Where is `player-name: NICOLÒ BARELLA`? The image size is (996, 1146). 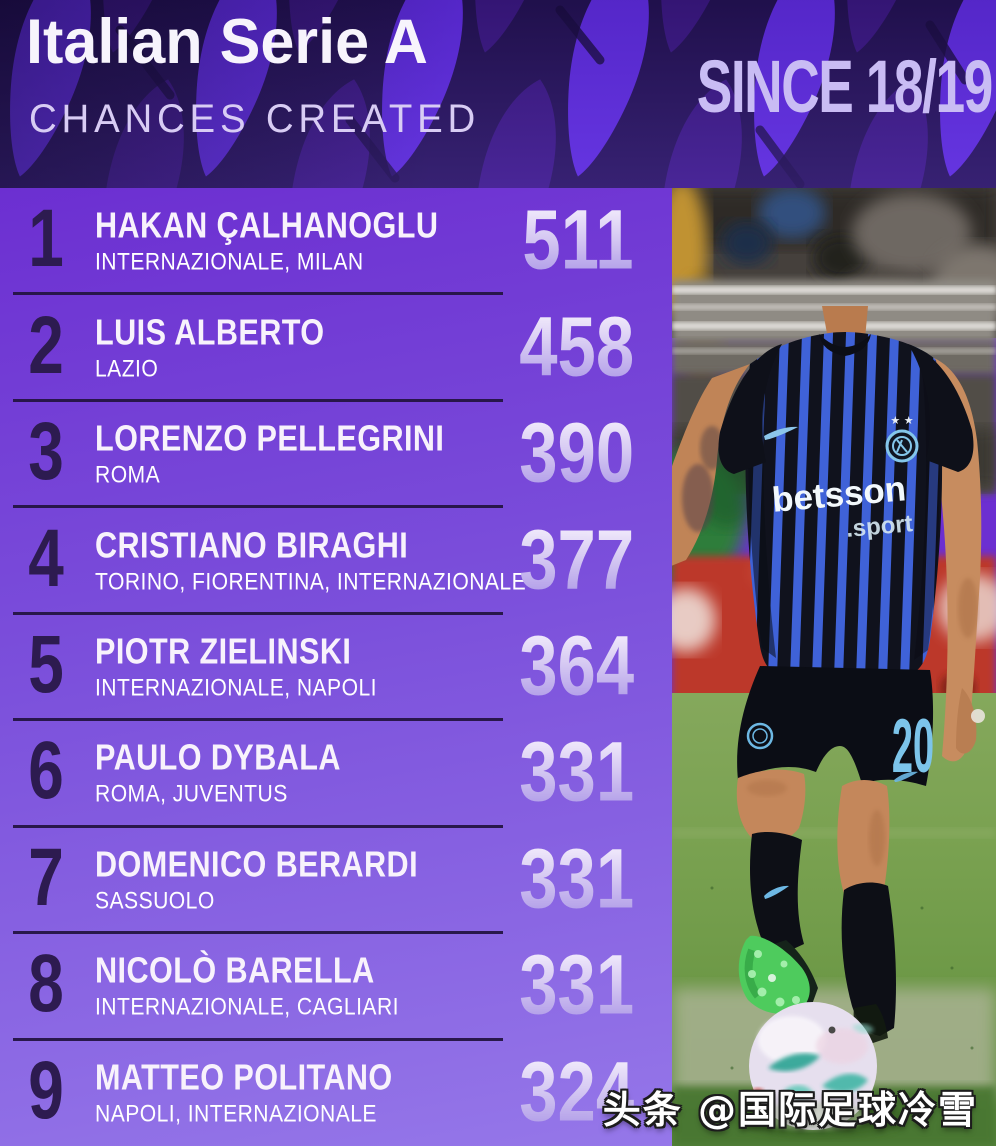 player-name: NICOLÒ BARELLA is located at coordinates (235, 970).